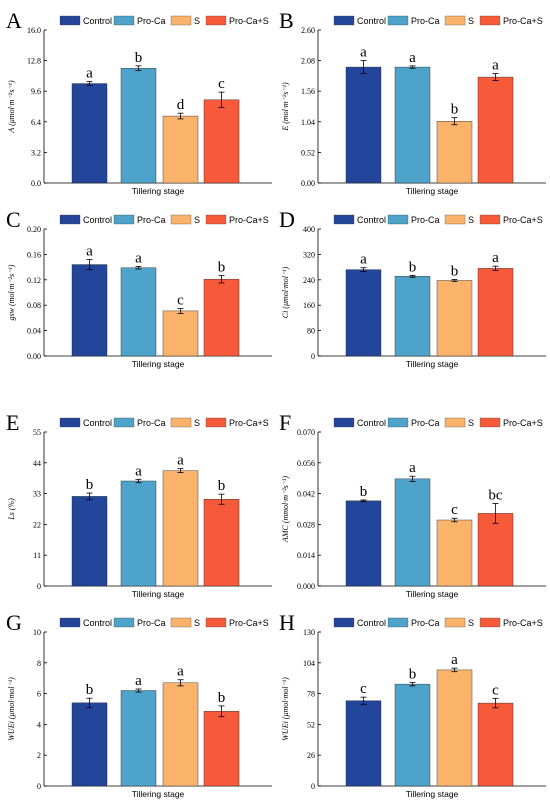  Describe the element at coordinates (309, 229) in the screenshot. I see `y-tick-label: 400` at that location.